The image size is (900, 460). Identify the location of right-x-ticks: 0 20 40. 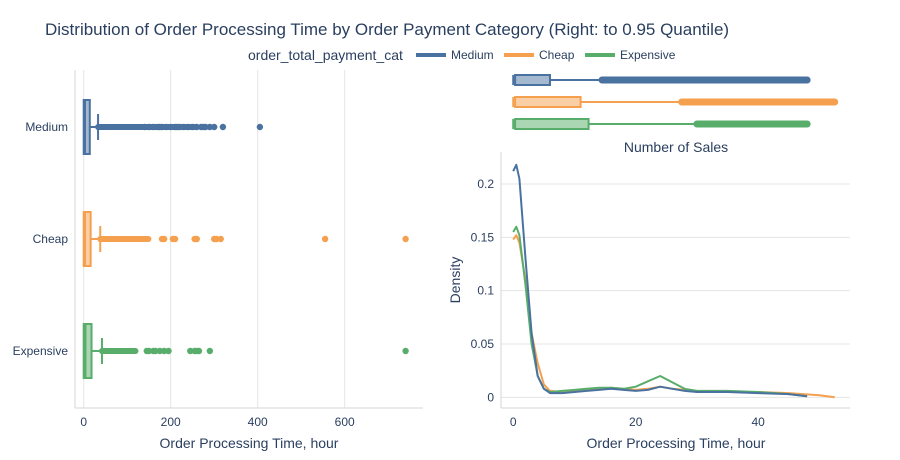
(637, 422).